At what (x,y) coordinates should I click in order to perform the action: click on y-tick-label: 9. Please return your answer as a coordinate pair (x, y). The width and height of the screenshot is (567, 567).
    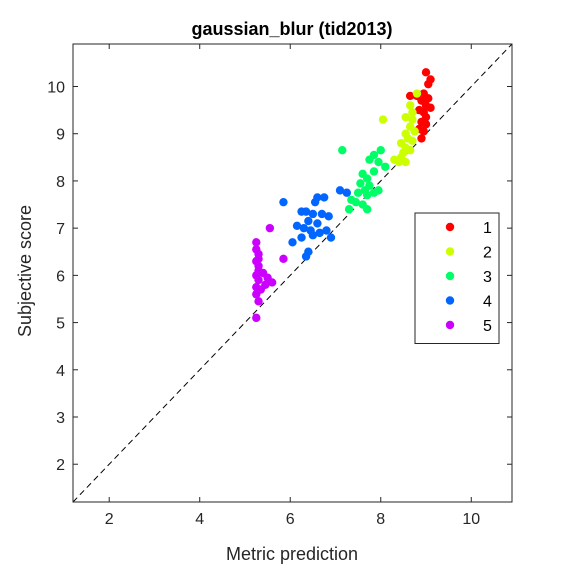
    Looking at the image, I should click on (60, 135).